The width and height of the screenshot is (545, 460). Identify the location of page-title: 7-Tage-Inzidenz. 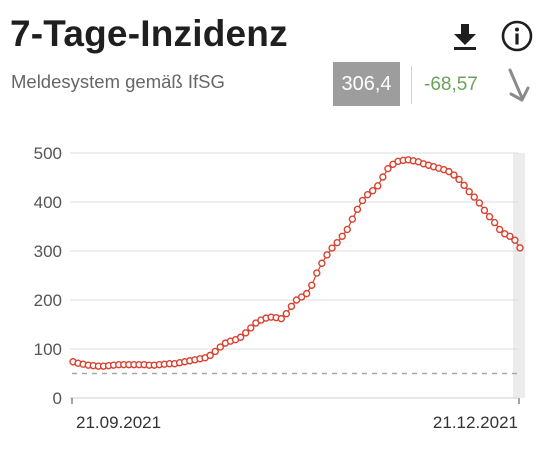
(149, 33).